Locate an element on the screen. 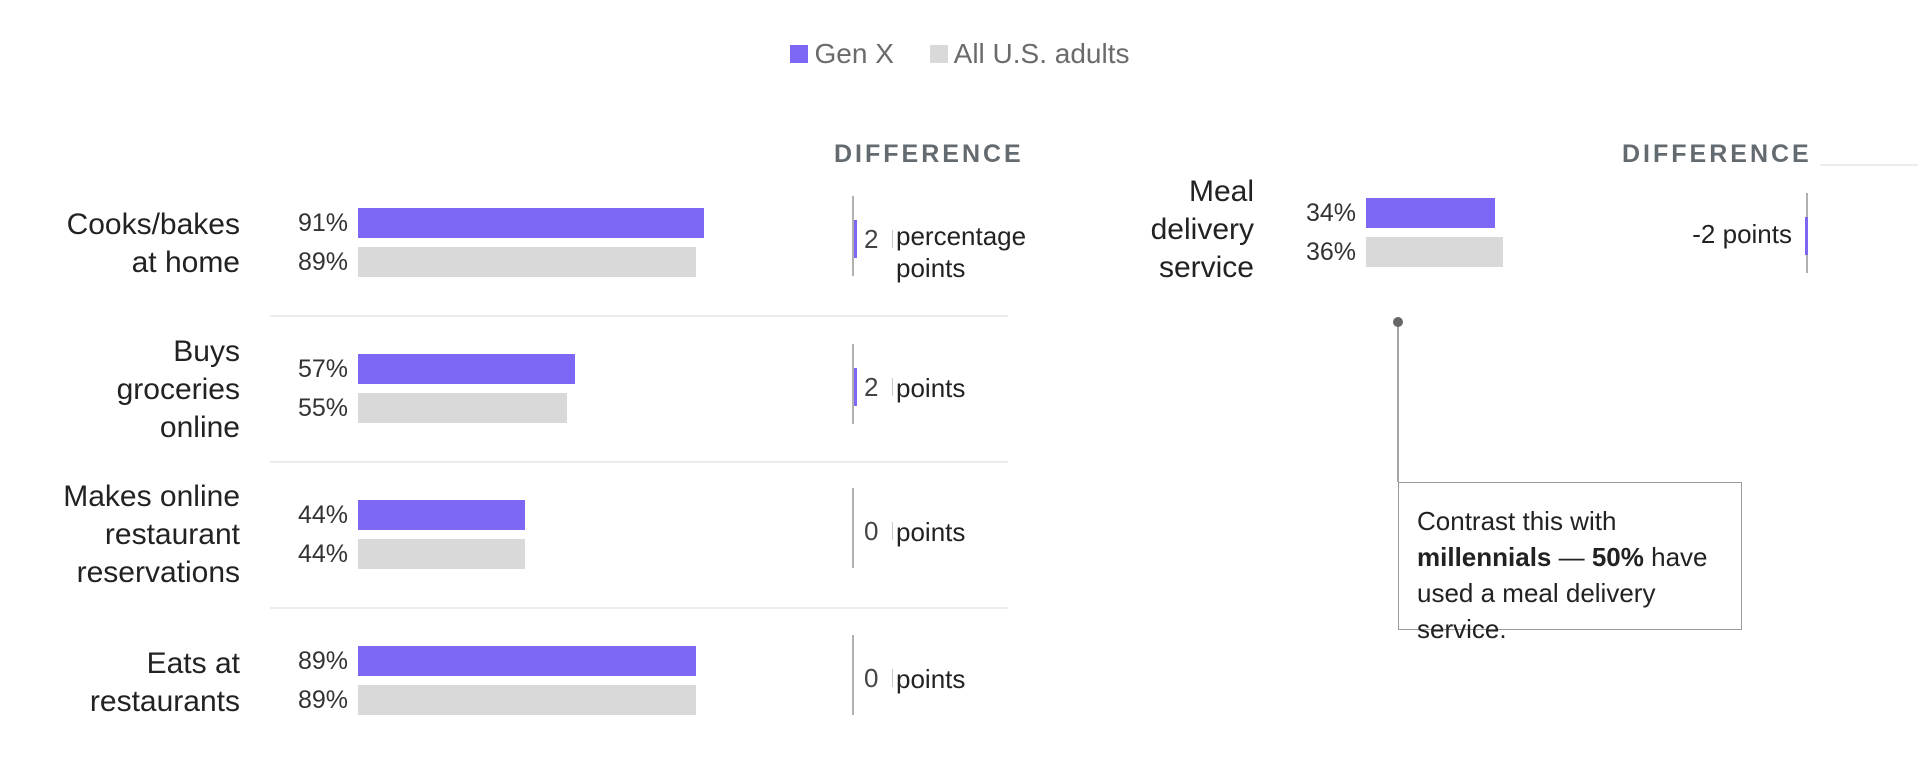 Image resolution: width=1920 pixels, height=768 pixels. legend-swatch-gen-x is located at coordinates (799, 54).